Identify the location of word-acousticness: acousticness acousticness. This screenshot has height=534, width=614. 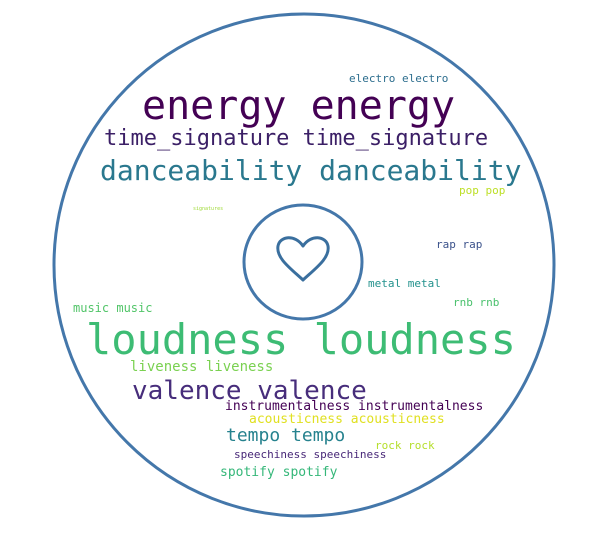
(347, 419).